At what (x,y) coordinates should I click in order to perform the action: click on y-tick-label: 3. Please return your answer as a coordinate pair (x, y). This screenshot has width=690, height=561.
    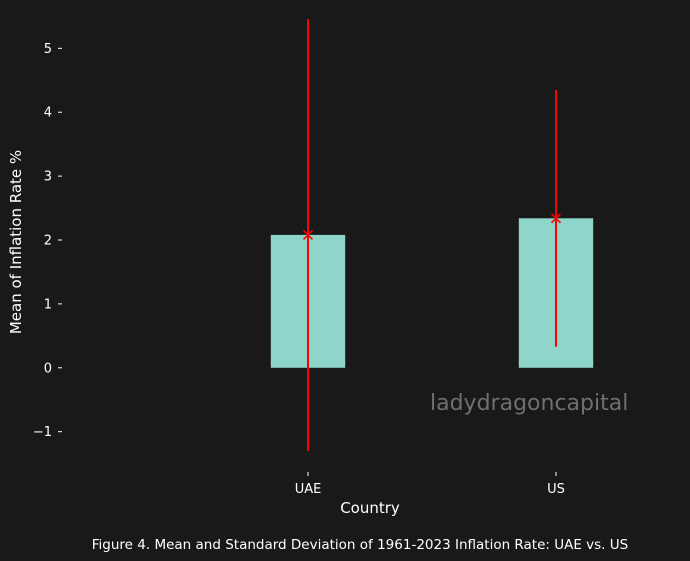
    Looking at the image, I should click on (48, 177).